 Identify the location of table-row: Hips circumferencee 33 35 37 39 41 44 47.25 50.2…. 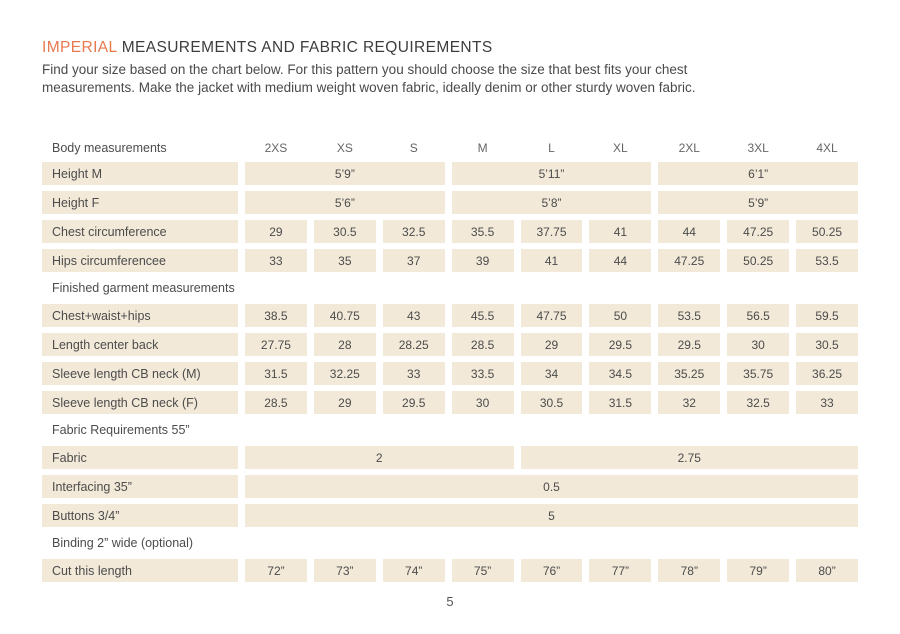
(450, 260).